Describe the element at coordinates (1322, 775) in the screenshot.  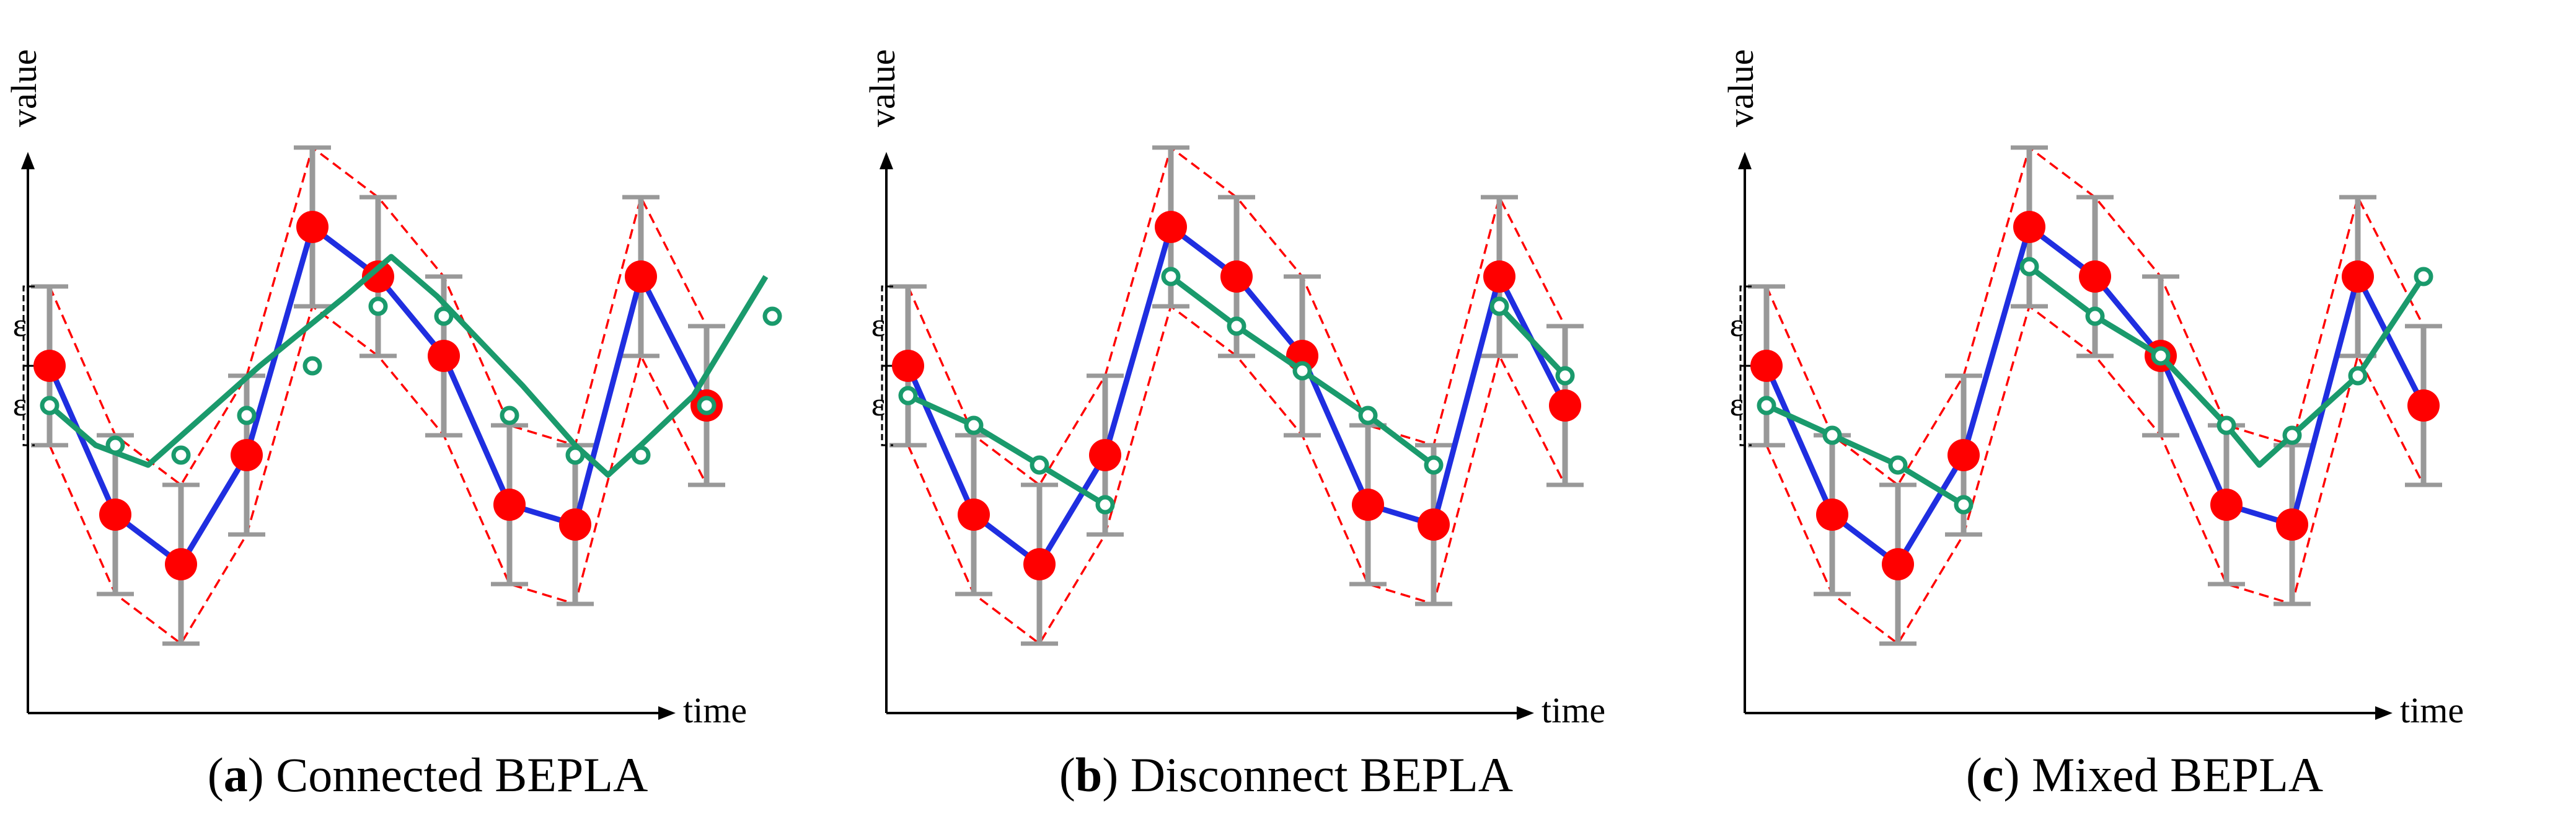
I see `caption-b-title: Disconnect BEPLA` at that location.